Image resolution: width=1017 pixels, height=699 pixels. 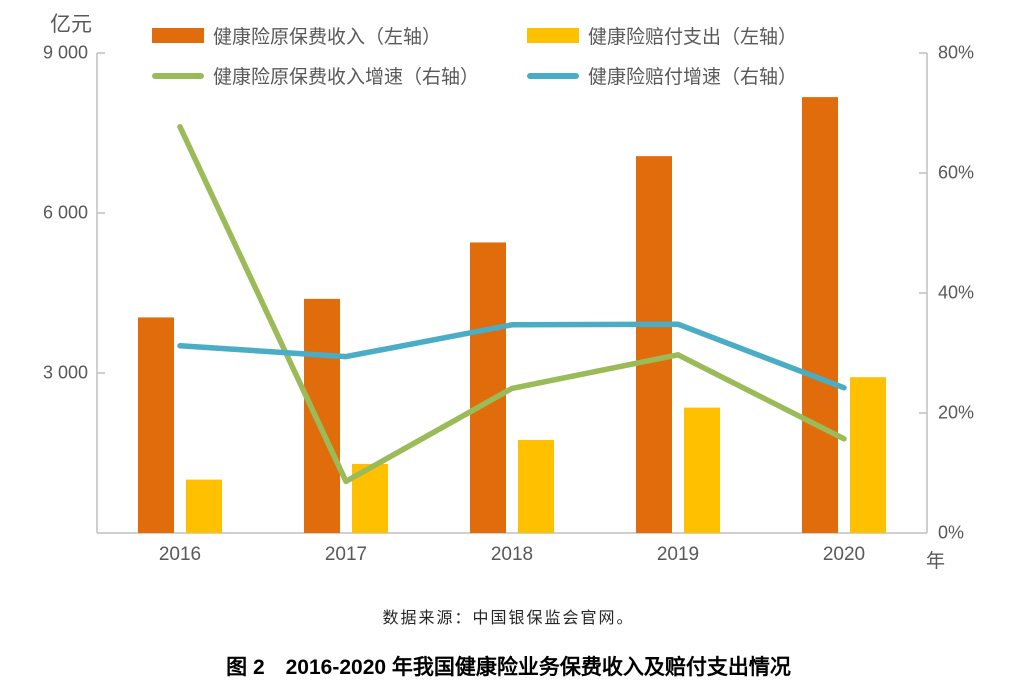 What do you see at coordinates (322, 415) in the screenshot?
I see `bar-premium-income-2017` at bounding box center [322, 415].